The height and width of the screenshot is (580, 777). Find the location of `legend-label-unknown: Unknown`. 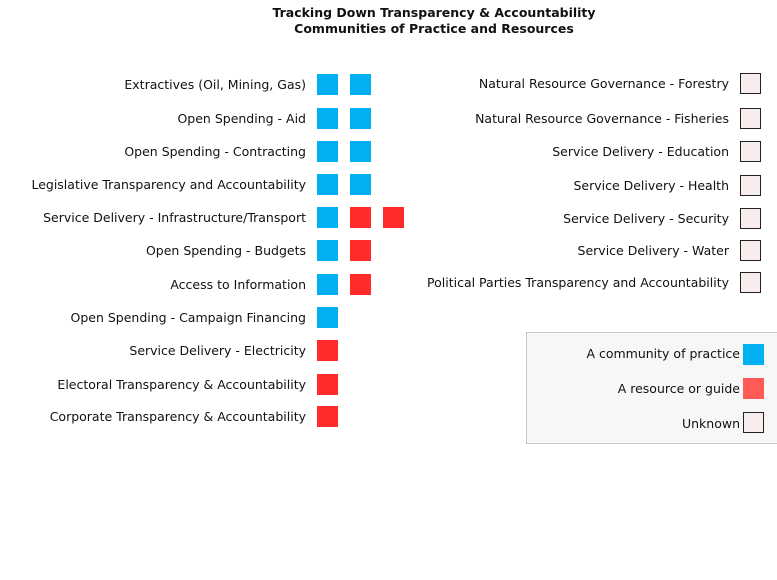

legend-label-unknown: Unknown is located at coordinates (710, 423).